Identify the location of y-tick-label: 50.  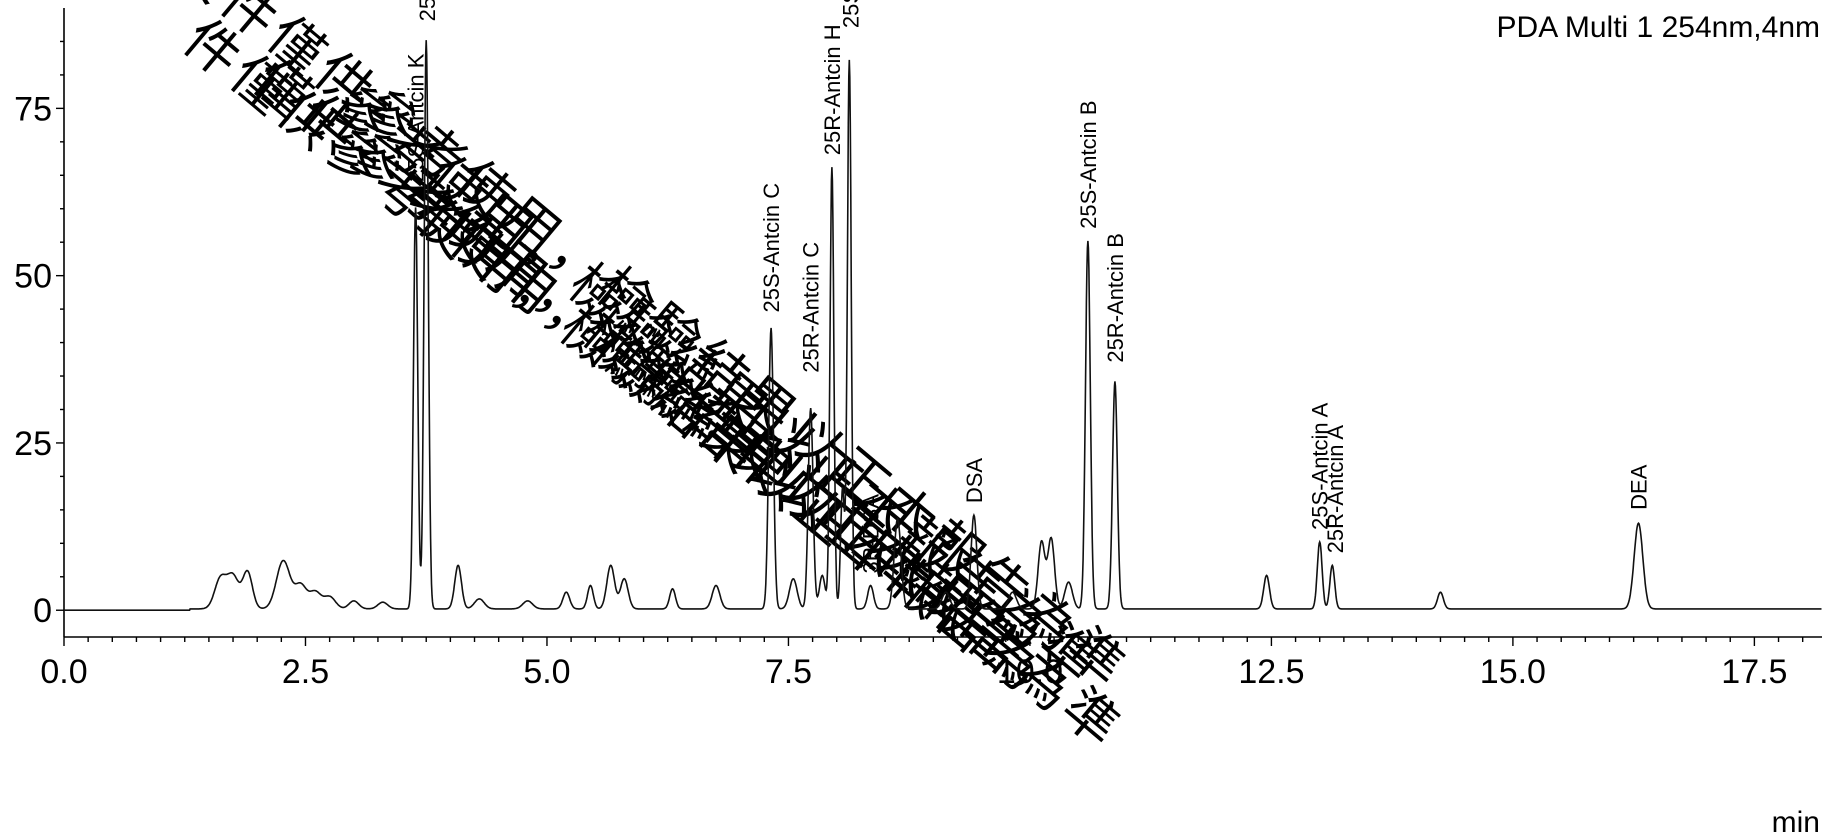
(33, 277).